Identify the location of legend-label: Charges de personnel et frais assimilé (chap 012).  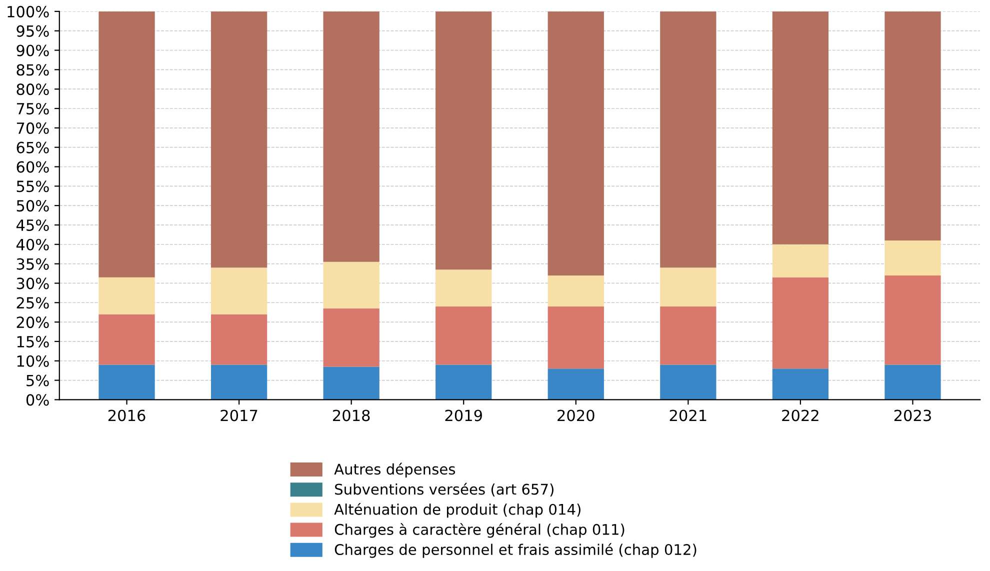
(515, 550).